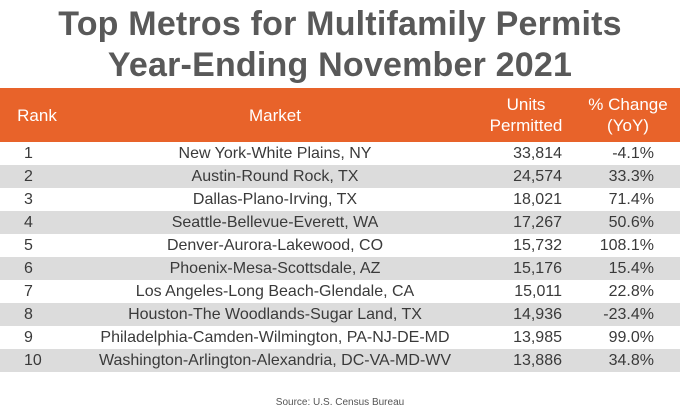  I want to click on units-cell: 15,011, so click(538, 291).